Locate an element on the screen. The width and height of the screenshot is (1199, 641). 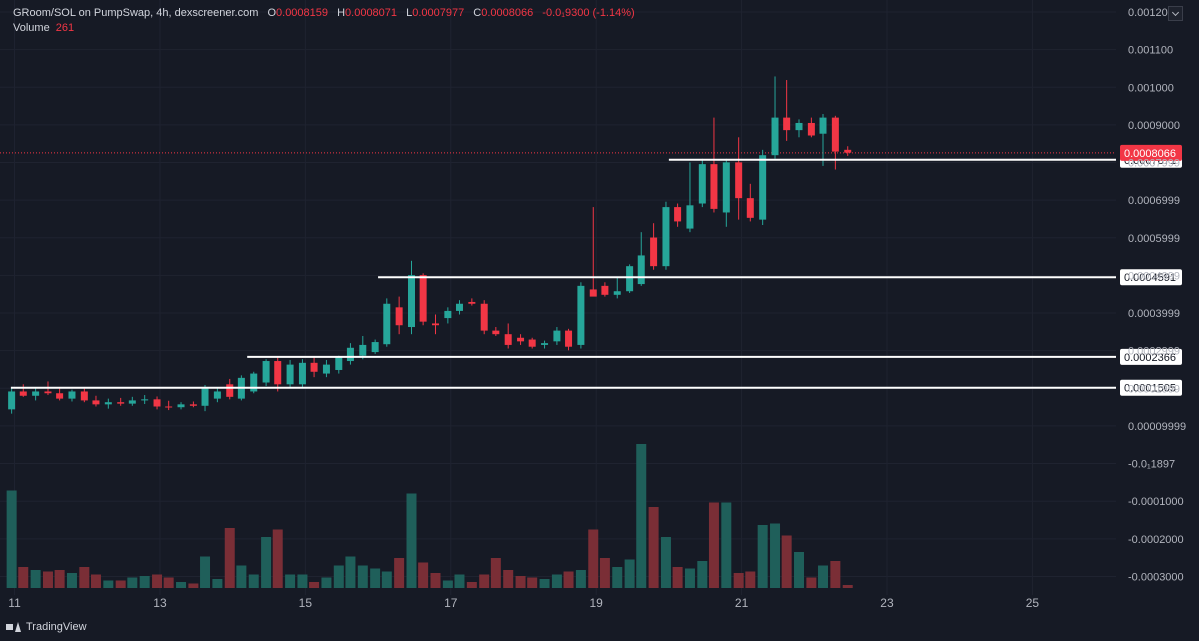
y-tick-label: 0.001000 is located at coordinates (1151, 88).